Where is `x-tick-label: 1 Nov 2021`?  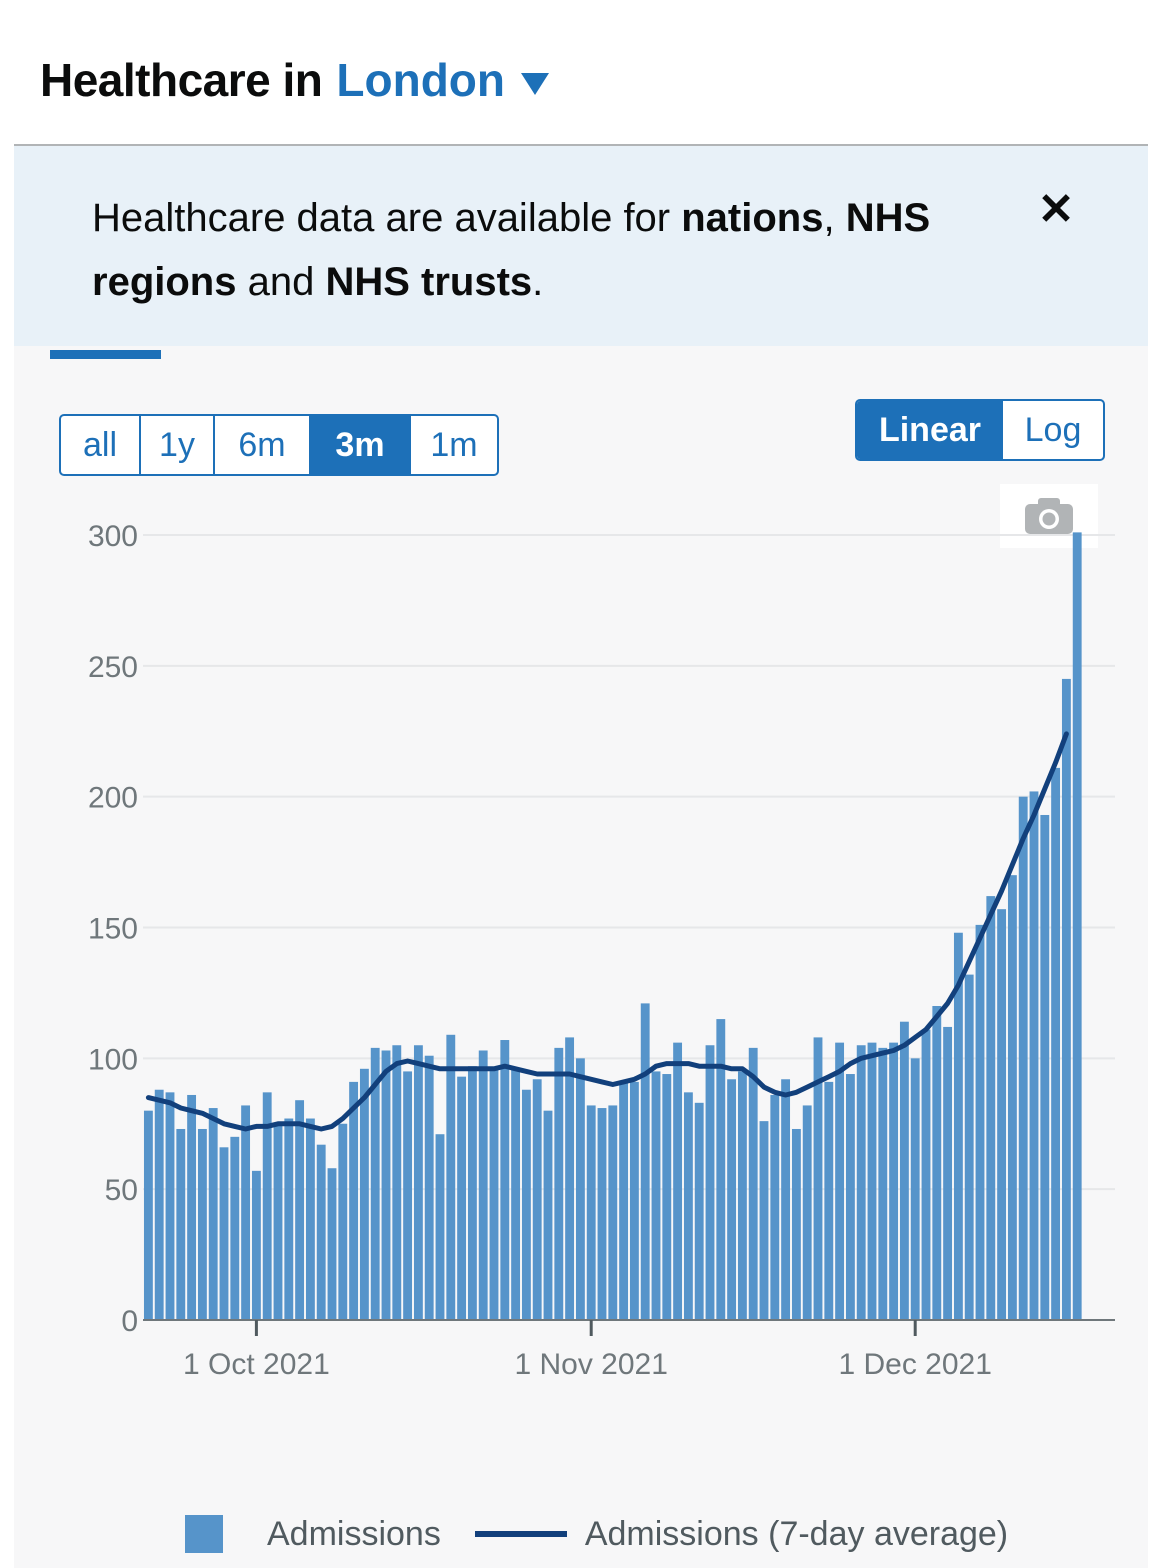 x-tick-label: 1 Nov 2021 is located at coordinates (590, 1364).